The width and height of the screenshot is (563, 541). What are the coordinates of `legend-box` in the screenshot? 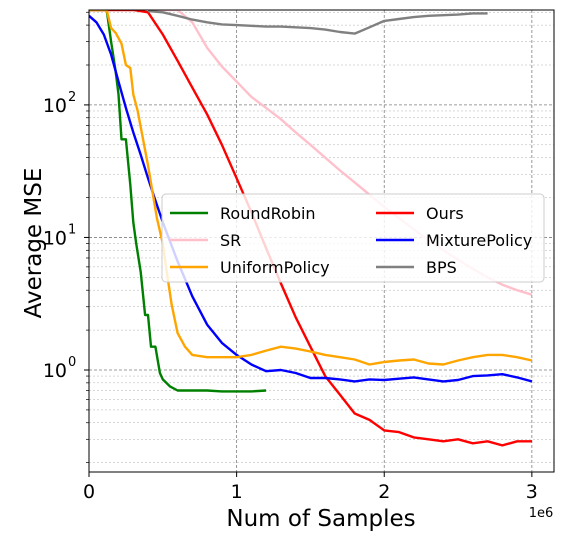 It's located at (353, 238).